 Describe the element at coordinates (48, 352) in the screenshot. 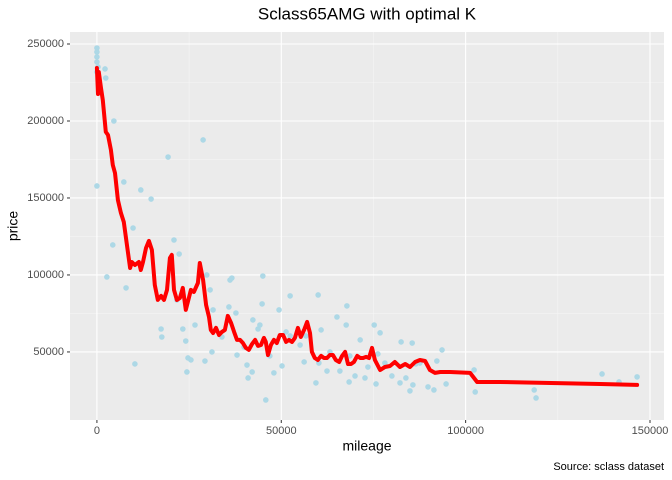

I see `y-tick-label: 50000` at that location.